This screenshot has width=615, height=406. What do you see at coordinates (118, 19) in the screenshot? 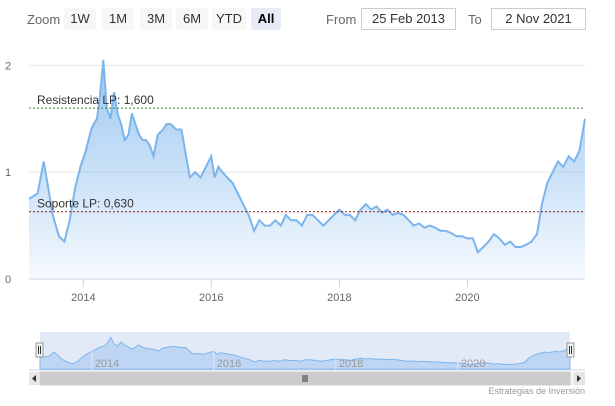
I see `zoom-1m-button: 1M` at bounding box center [118, 19].